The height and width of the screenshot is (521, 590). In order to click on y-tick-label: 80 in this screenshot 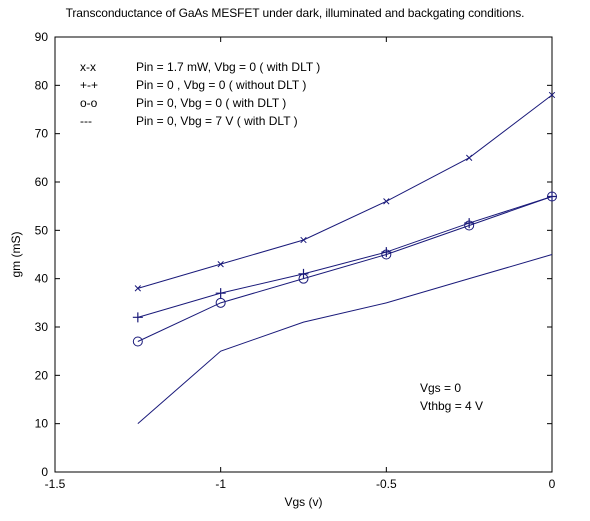, I will do `click(42, 85)`.